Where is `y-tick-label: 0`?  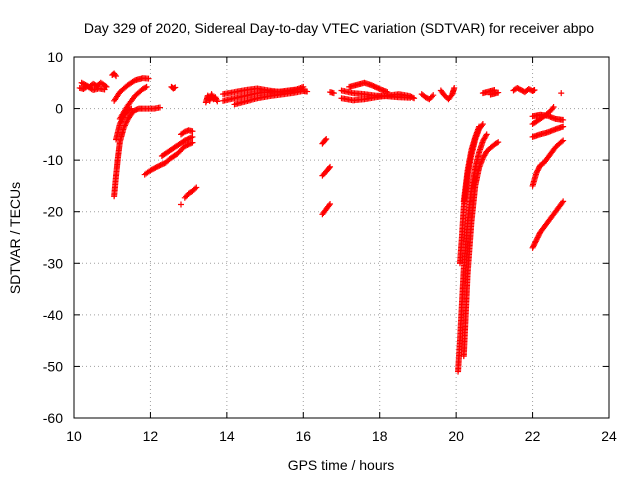 y-tick-label: 0 is located at coordinates (59, 109).